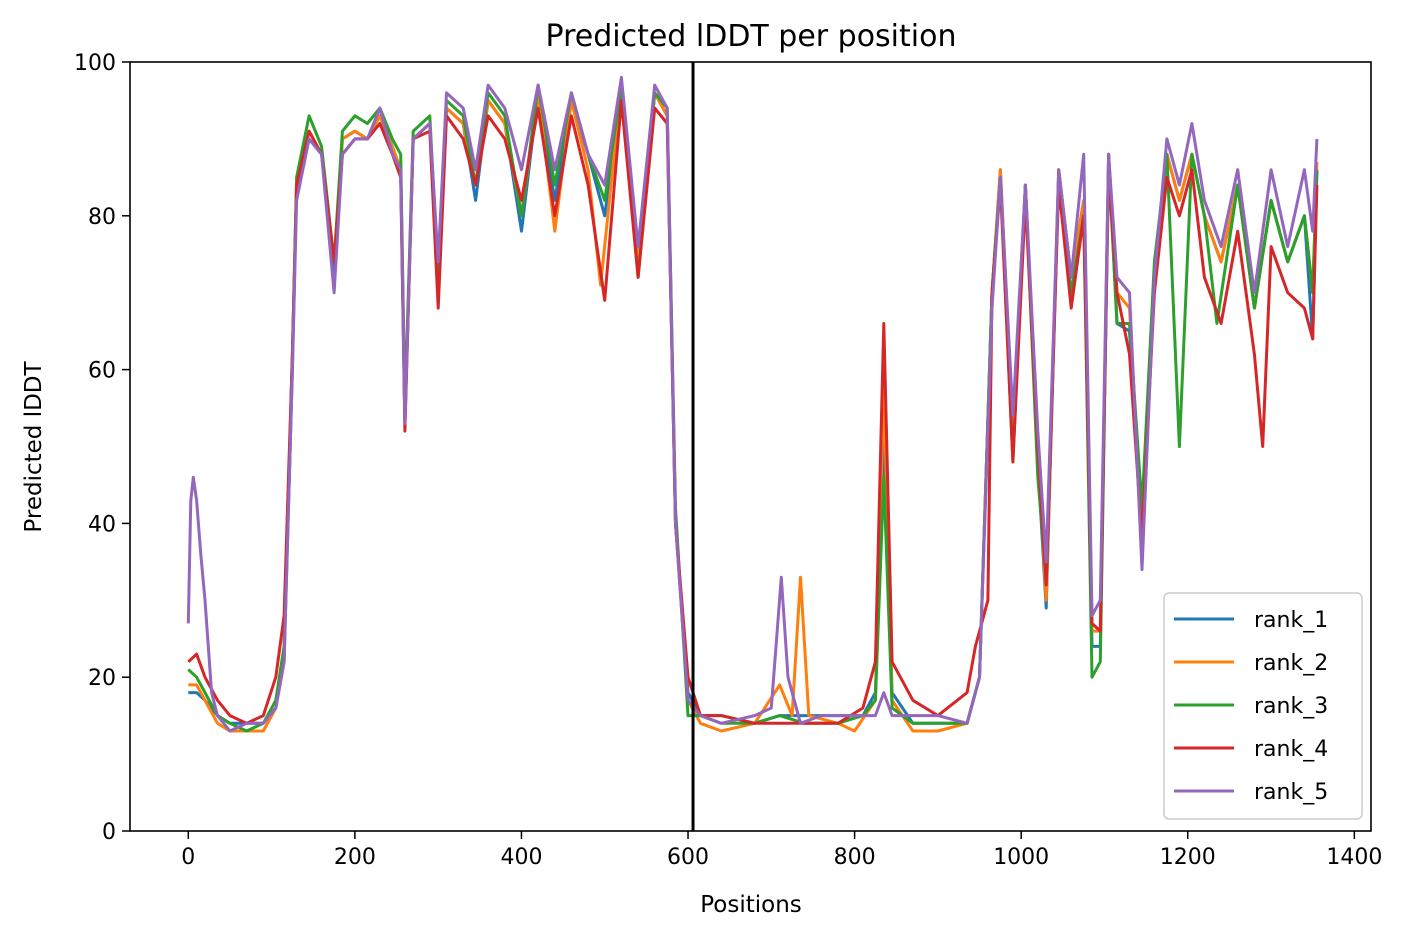 The height and width of the screenshot is (939, 1409). What do you see at coordinates (1291, 792) in the screenshot?
I see `legend-label-rank-5: rank_5` at bounding box center [1291, 792].